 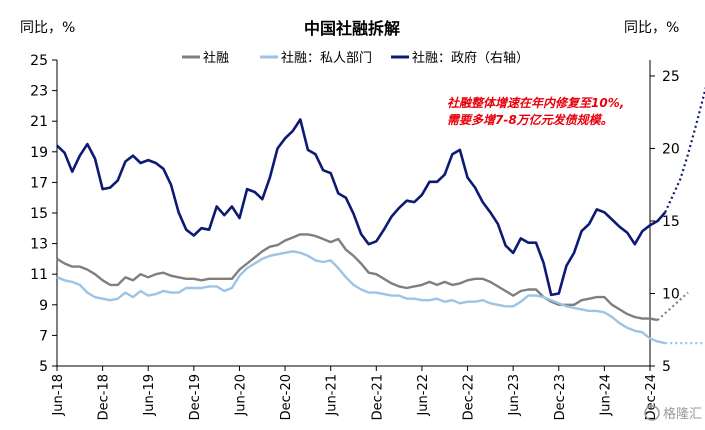 What do you see at coordinates (651, 28) in the screenshot?
I see `right-axis-unit: 同比，%` at bounding box center [651, 28].